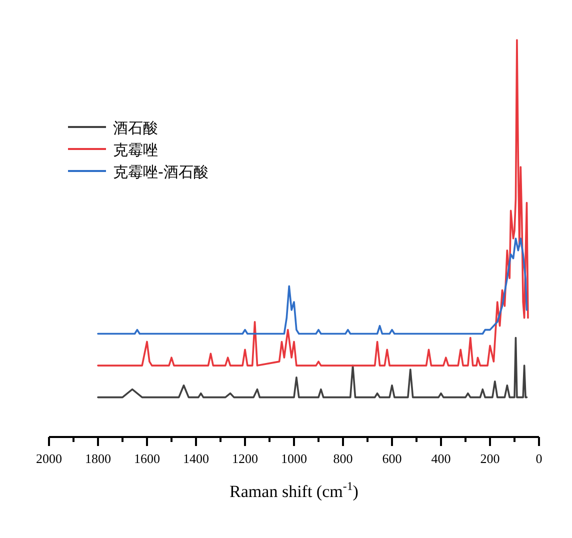  What do you see at coordinates (135, 128) in the screenshot?
I see `legend-label: 酒石酸` at bounding box center [135, 128].